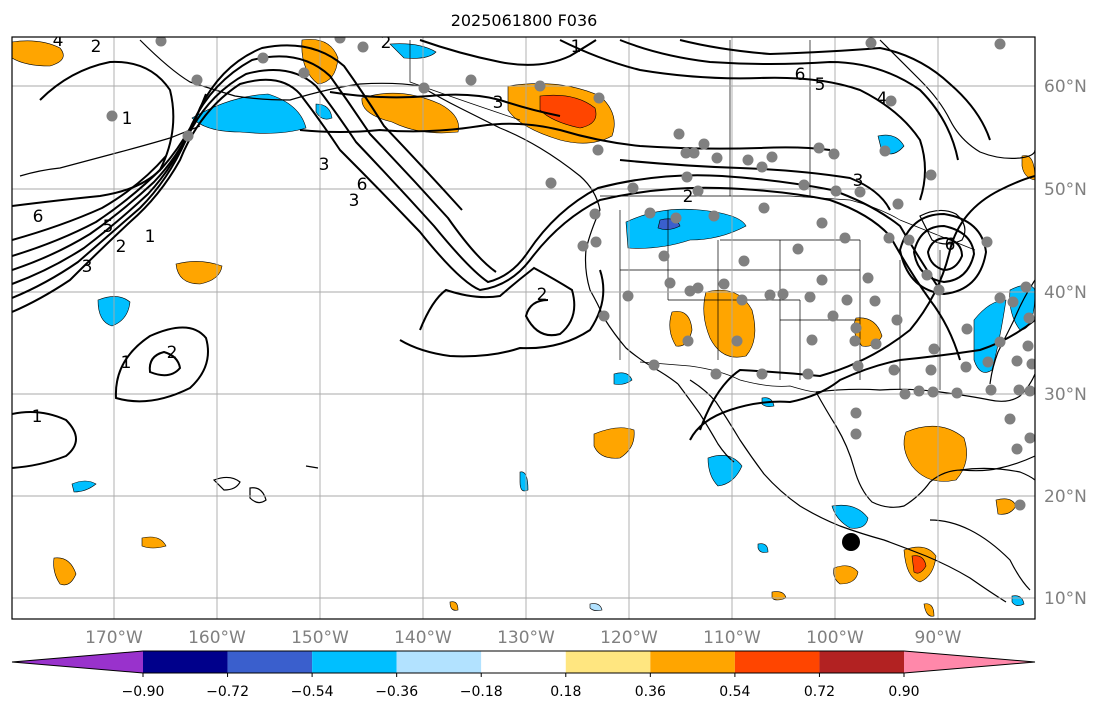  I want to click on contour-label: 6, so click(950, 245).